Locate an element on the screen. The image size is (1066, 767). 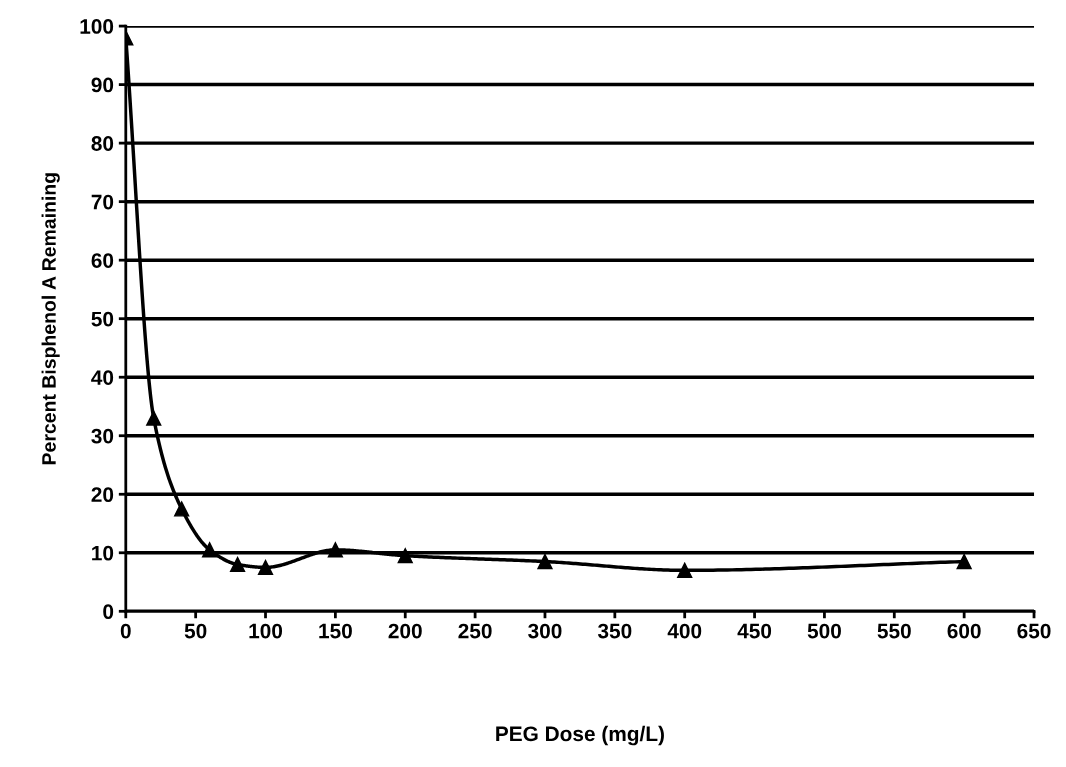
y-tick-label: 80 is located at coordinates (102, 143).